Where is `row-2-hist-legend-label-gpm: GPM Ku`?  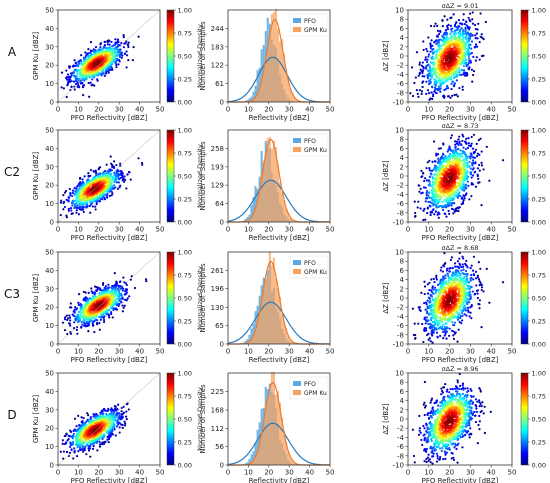 row-2-hist-legend-label-gpm: GPM Ku is located at coordinates (315, 150).